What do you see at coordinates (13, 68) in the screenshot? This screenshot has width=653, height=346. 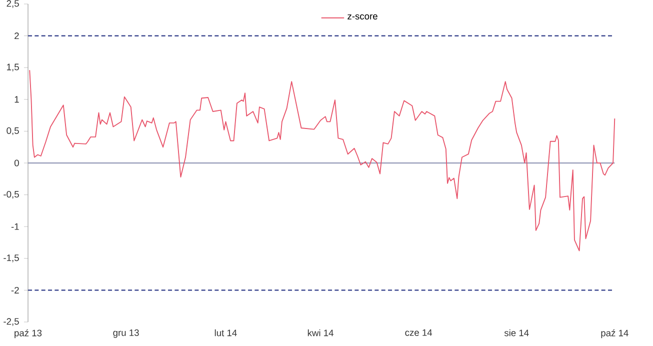 I see `y-tick-label: 1,5` at bounding box center [13, 68].